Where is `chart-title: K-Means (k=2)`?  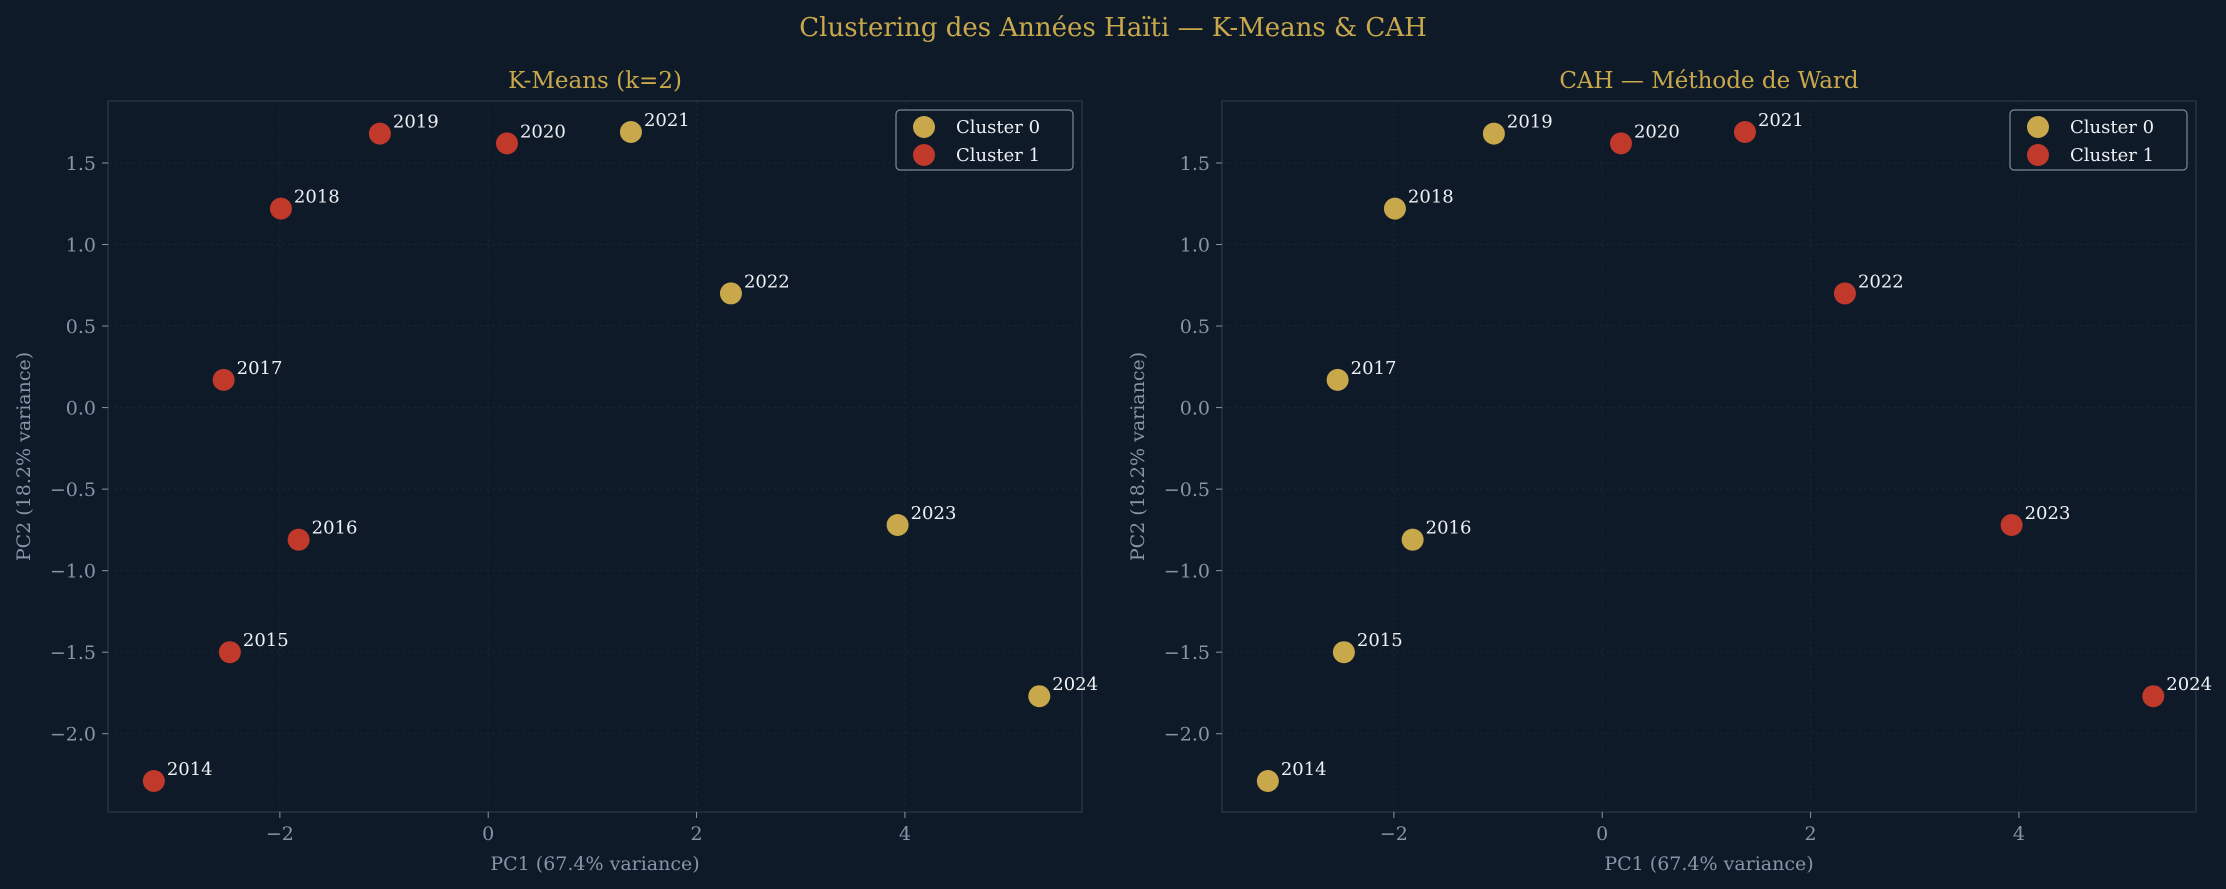 chart-title: K-Means (k=2) is located at coordinates (595, 81).